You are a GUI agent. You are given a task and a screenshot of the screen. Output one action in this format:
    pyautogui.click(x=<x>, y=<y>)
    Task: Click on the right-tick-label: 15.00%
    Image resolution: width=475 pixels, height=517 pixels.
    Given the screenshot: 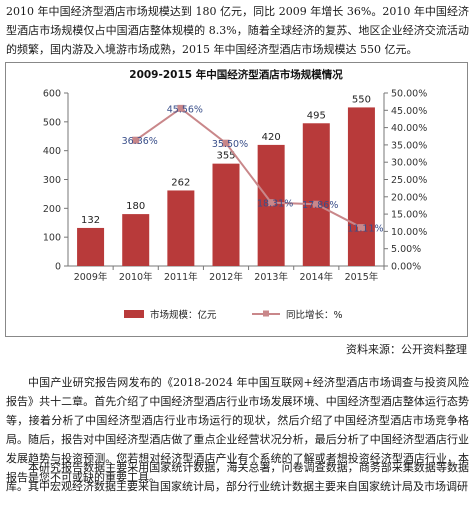 What is the action you would take?
    pyautogui.click(x=409, y=215)
    